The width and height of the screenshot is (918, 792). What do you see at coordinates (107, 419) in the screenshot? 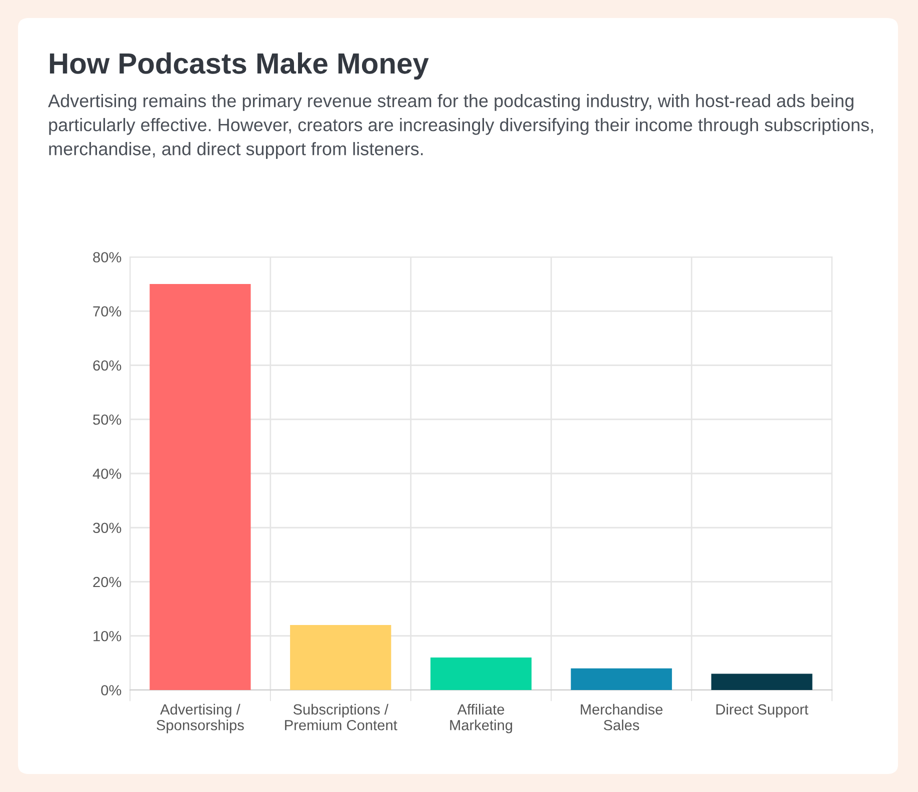
I see `y-tick-label: 50%` at bounding box center [107, 419].